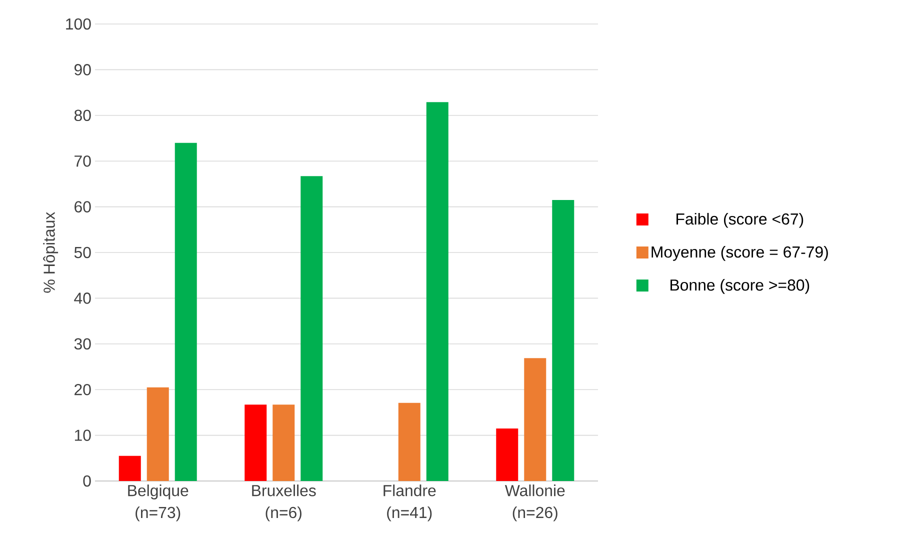 The width and height of the screenshot is (904, 551). Describe the element at coordinates (740, 286) in the screenshot. I see `legend-label: Bonne (score >=80)` at that location.